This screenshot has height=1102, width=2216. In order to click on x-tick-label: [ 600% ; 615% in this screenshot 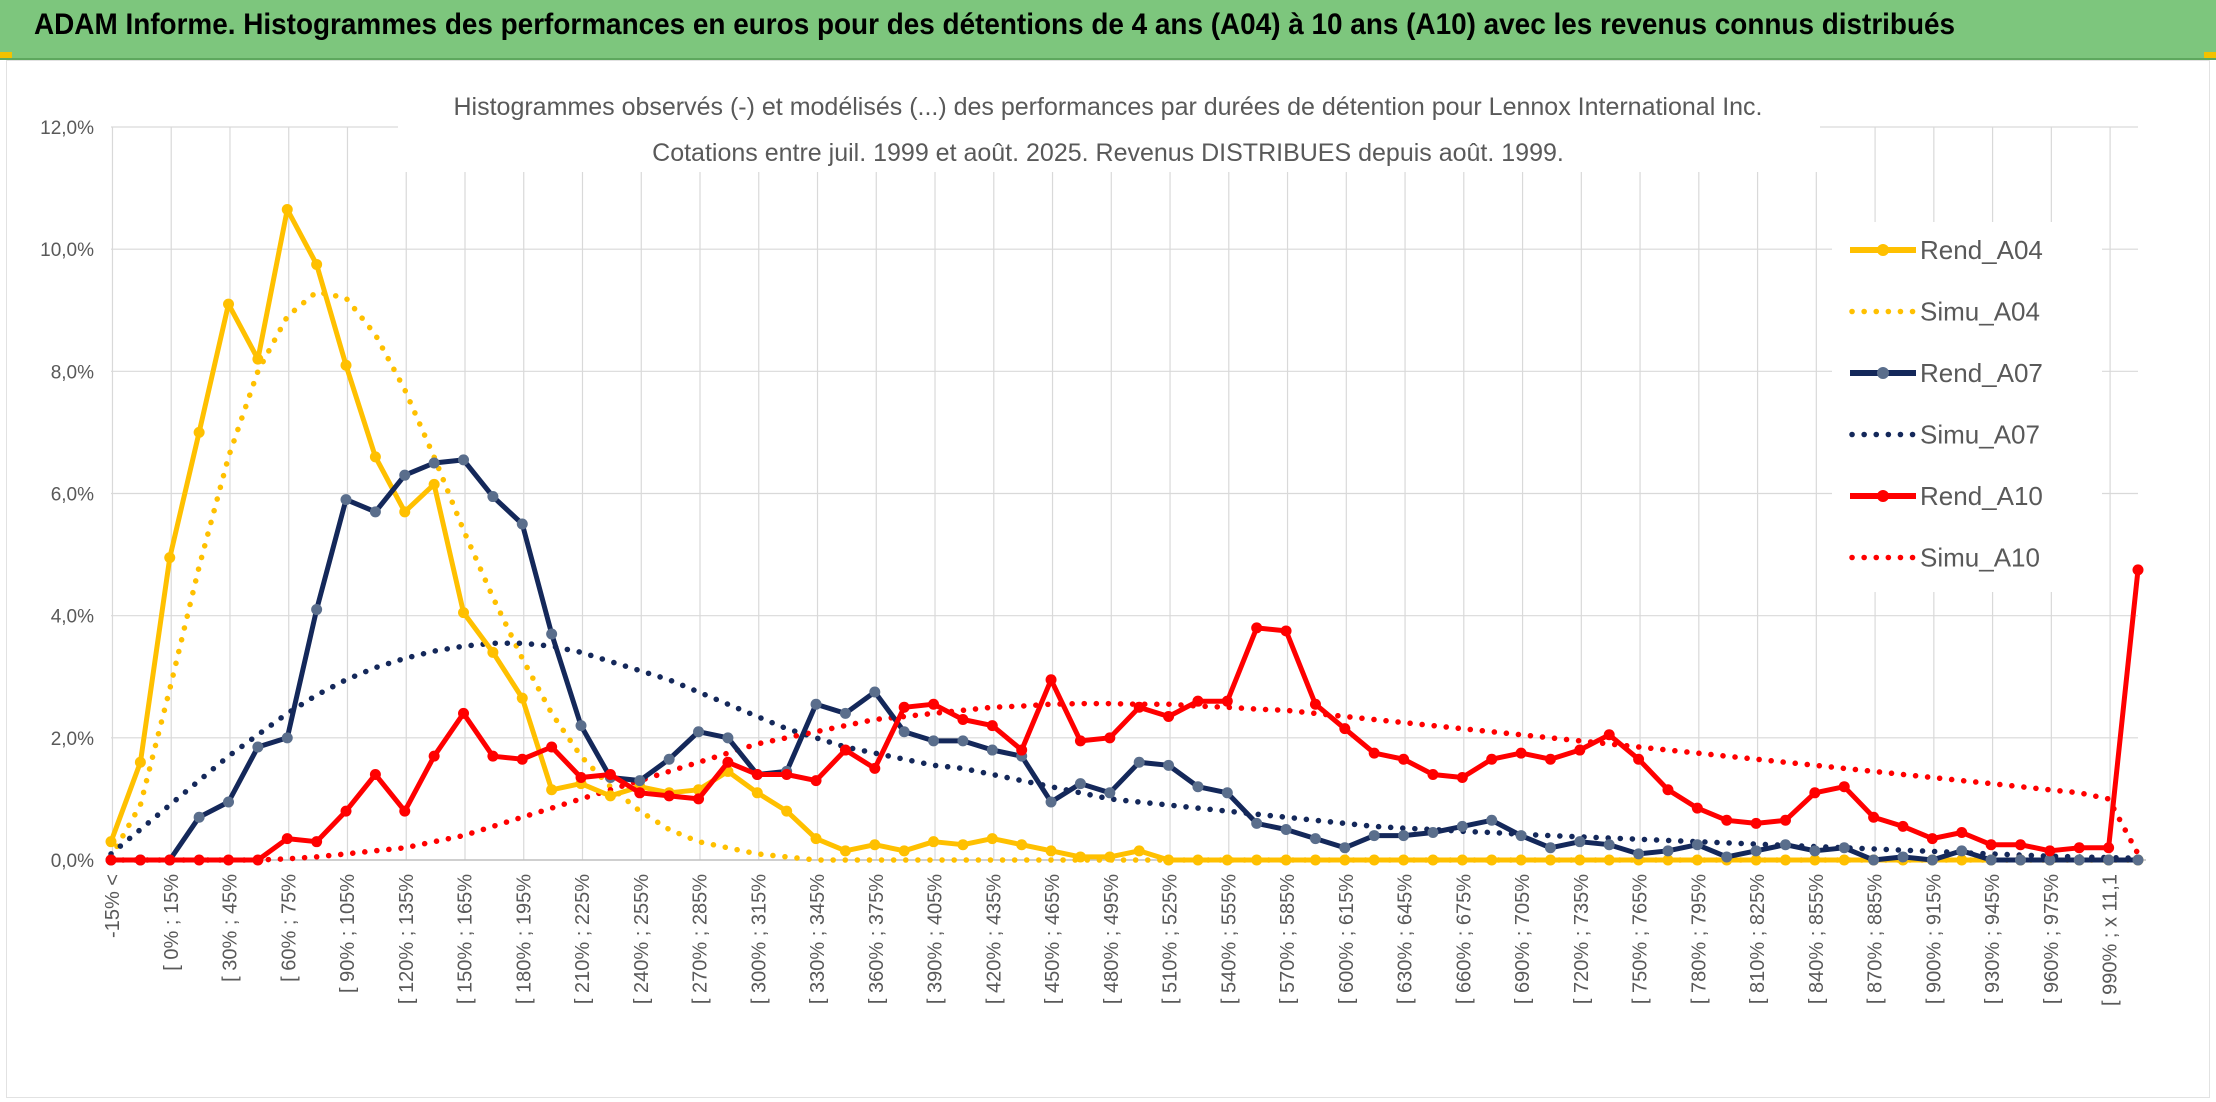, I will do `click(1347, 939)`.